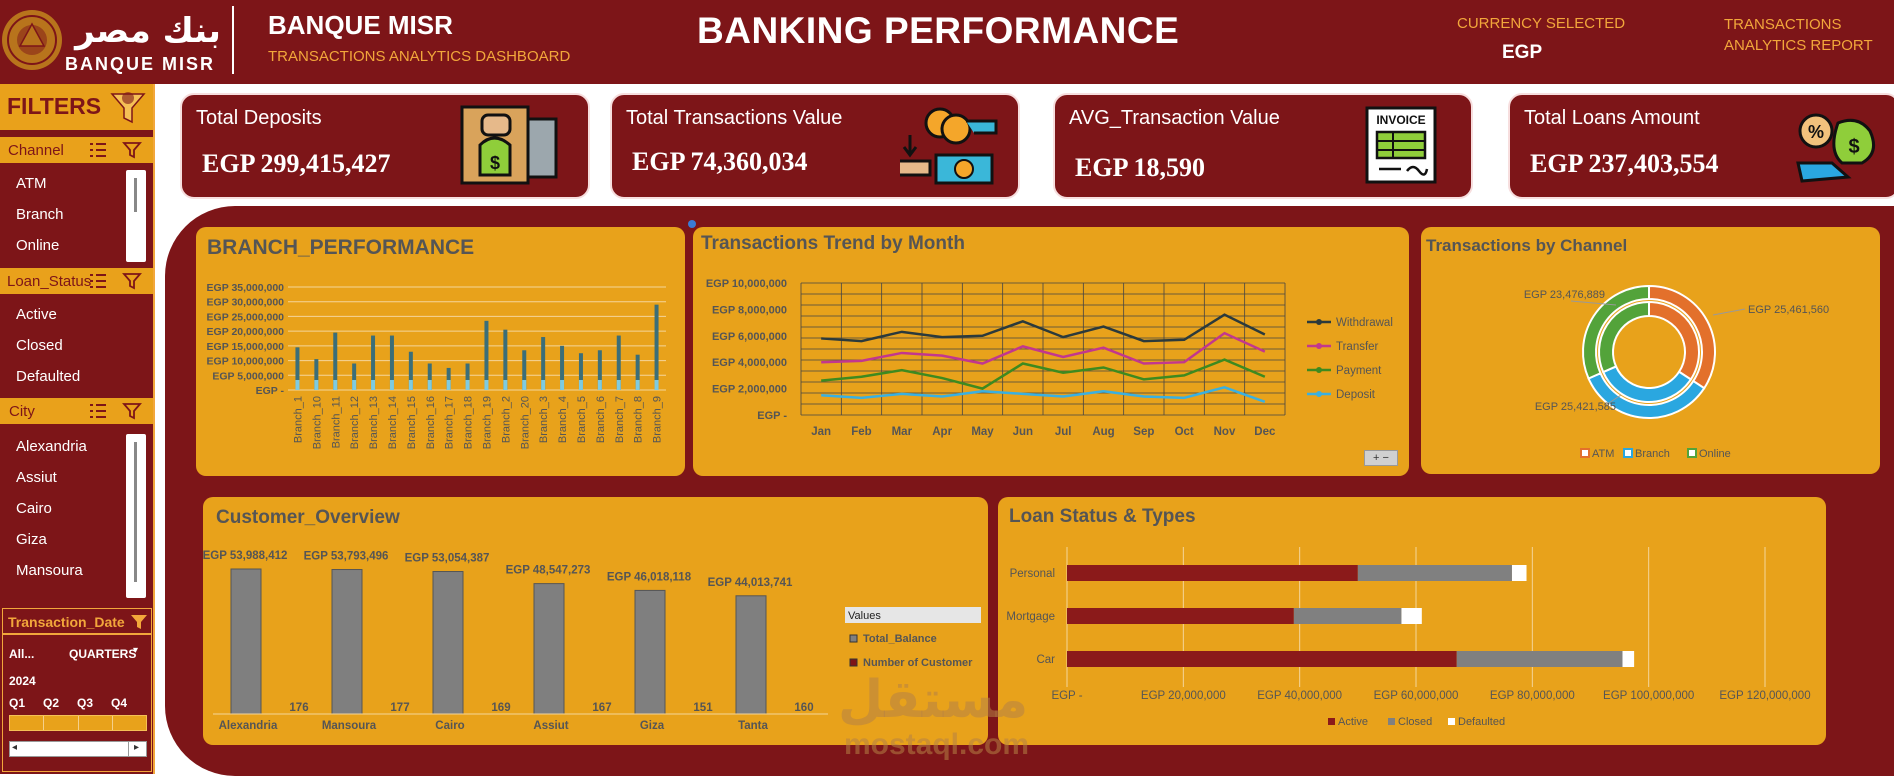 The width and height of the screenshot is (1894, 779). What do you see at coordinates (1798, 35) in the screenshot?
I see `report-link: TRANSACTIONS ANALYTICS REPORT` at bounding box center [1798, 35].